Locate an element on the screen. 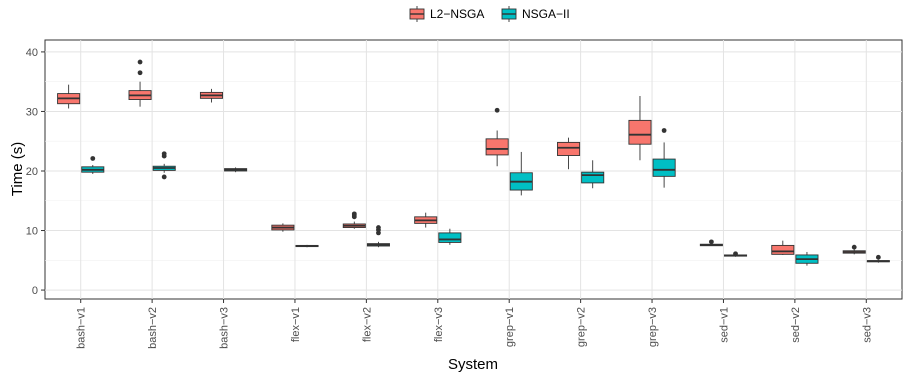 Image resolution: width=910 pixels, height=373 pixels. legend-label: NSGA−II is located at coordinates (546, 14).